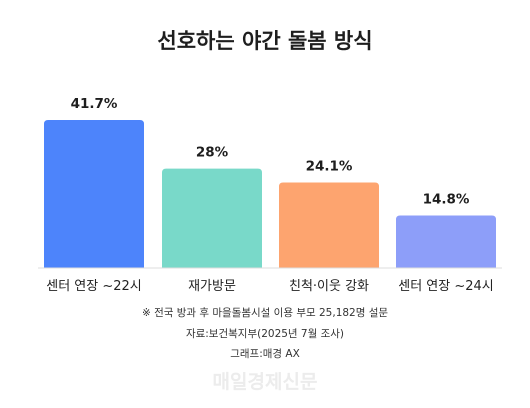 The height and width of the screenshot is (408, 530). I want to click on category-label-3: 친척·이웃 강화, so click(329, 286).